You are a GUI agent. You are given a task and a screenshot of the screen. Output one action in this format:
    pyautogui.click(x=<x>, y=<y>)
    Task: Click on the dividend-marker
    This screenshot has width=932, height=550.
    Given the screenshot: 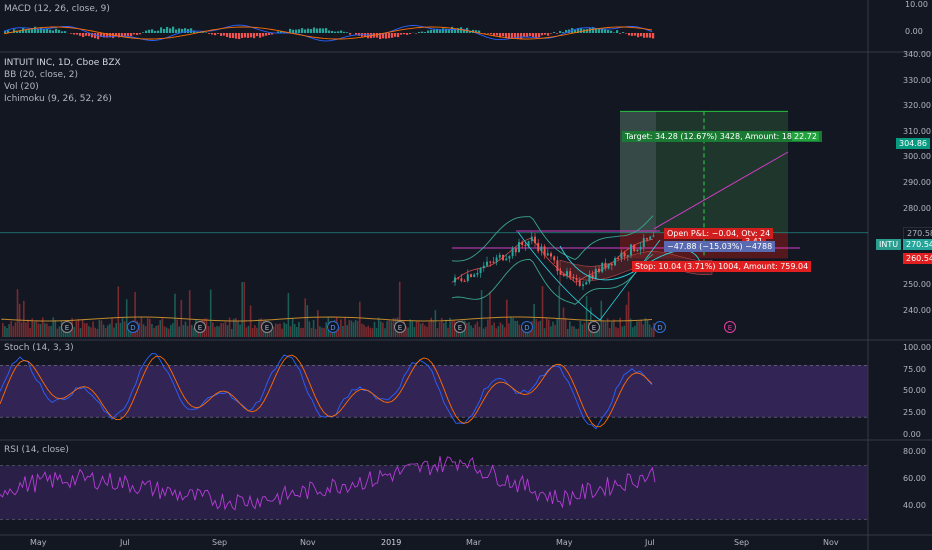 What is the action you would take?
    pyautogui.click(x=333, y=327)
    